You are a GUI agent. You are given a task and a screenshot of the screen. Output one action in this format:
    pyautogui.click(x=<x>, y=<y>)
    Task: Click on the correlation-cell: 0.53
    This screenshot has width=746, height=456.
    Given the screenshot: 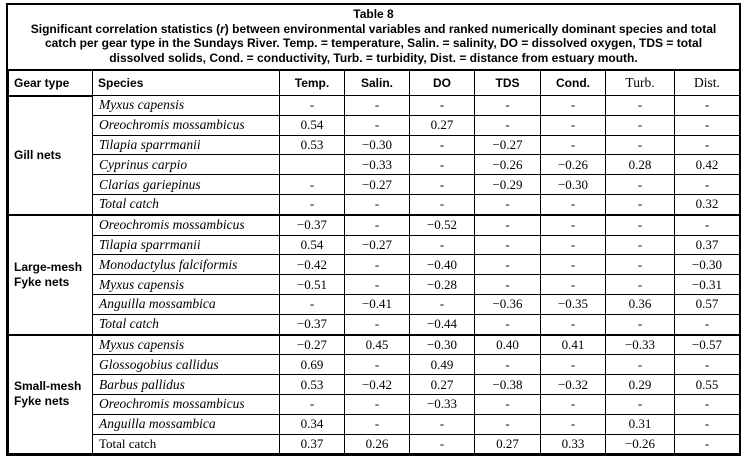 What is the action you would take?
    pyautogui.click(x=312, y=145)
    